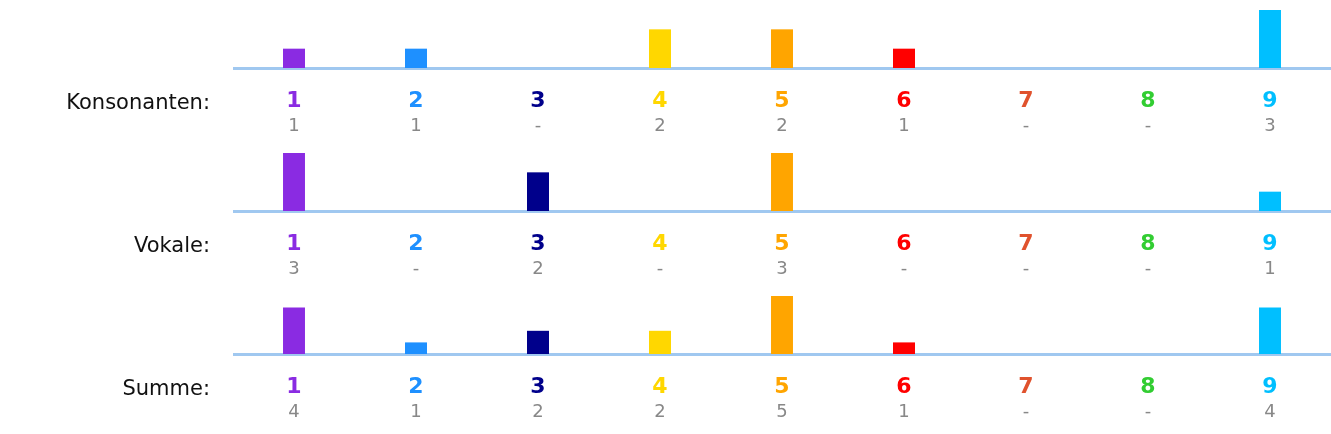 This screenshot has height=434, width=1331. What do you see at coordinates (137, 102) in the screenshot?
I see `text: Konsonanten:` at bounding box center [137, 102].